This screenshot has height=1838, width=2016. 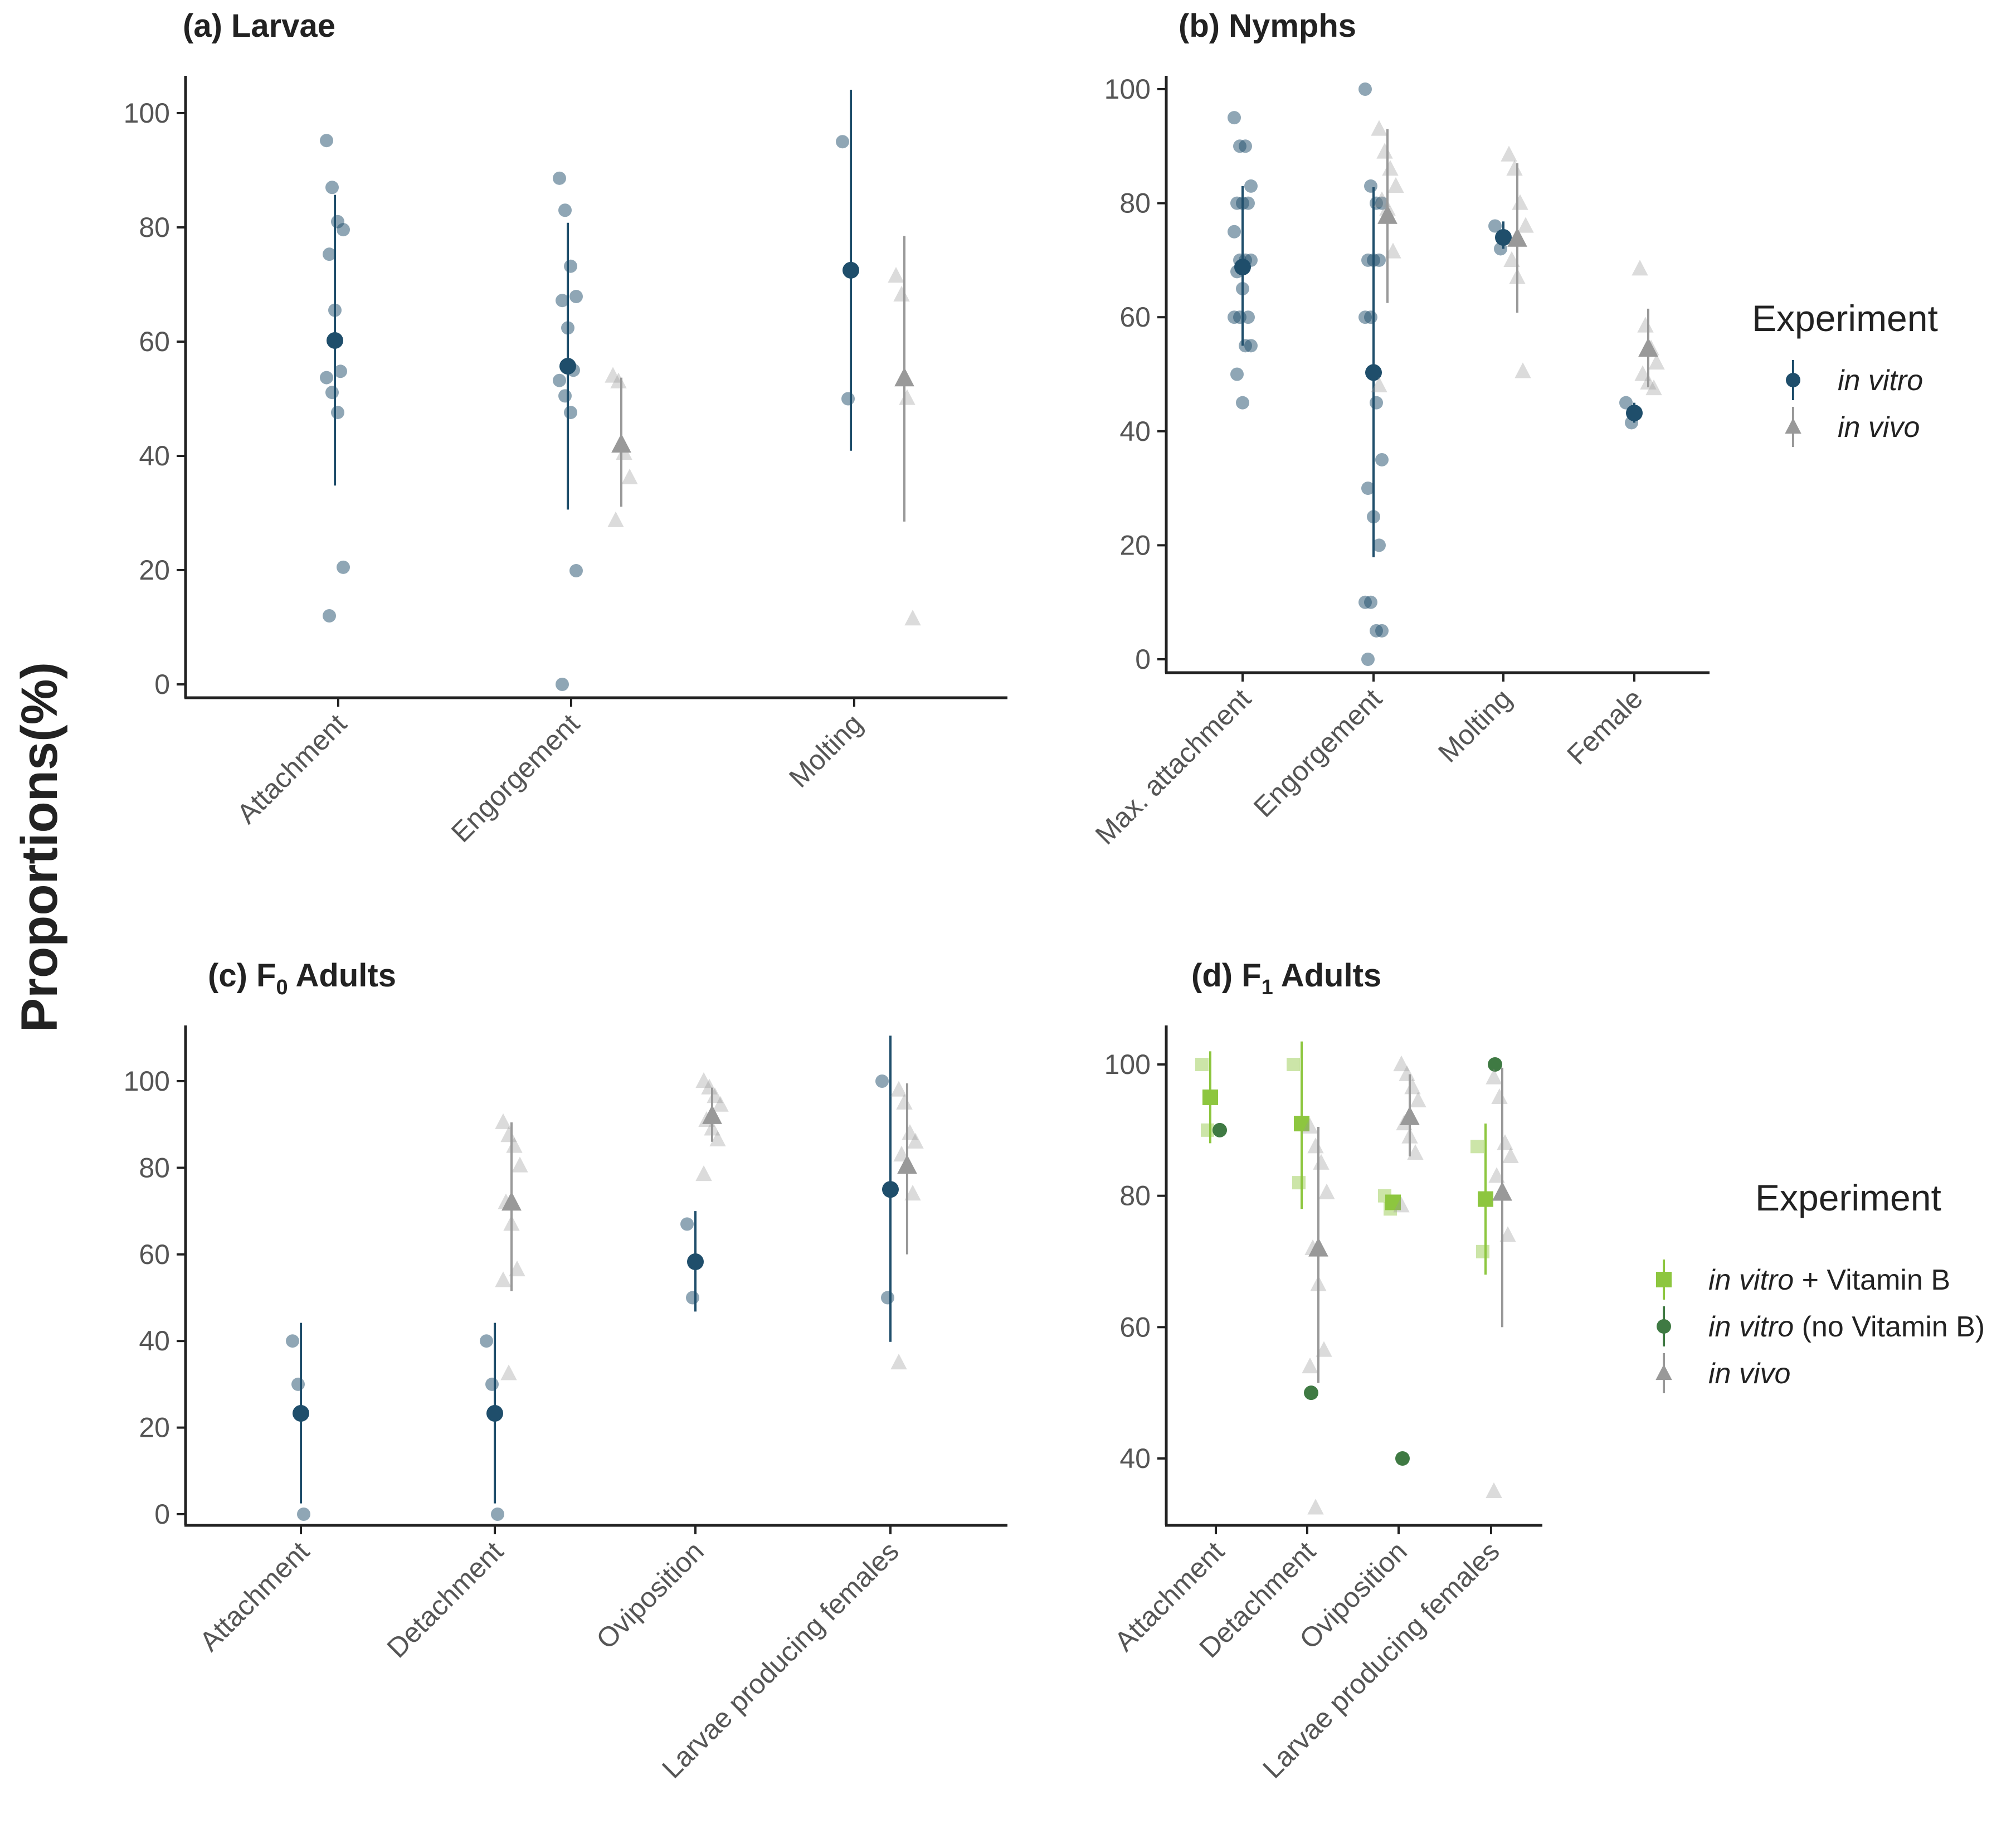 What do you see at coordinates (1393, 1202) in the screenshot?
I see `mean-marker-in_vitro_vitB` at bounding box center [1393, 1202].